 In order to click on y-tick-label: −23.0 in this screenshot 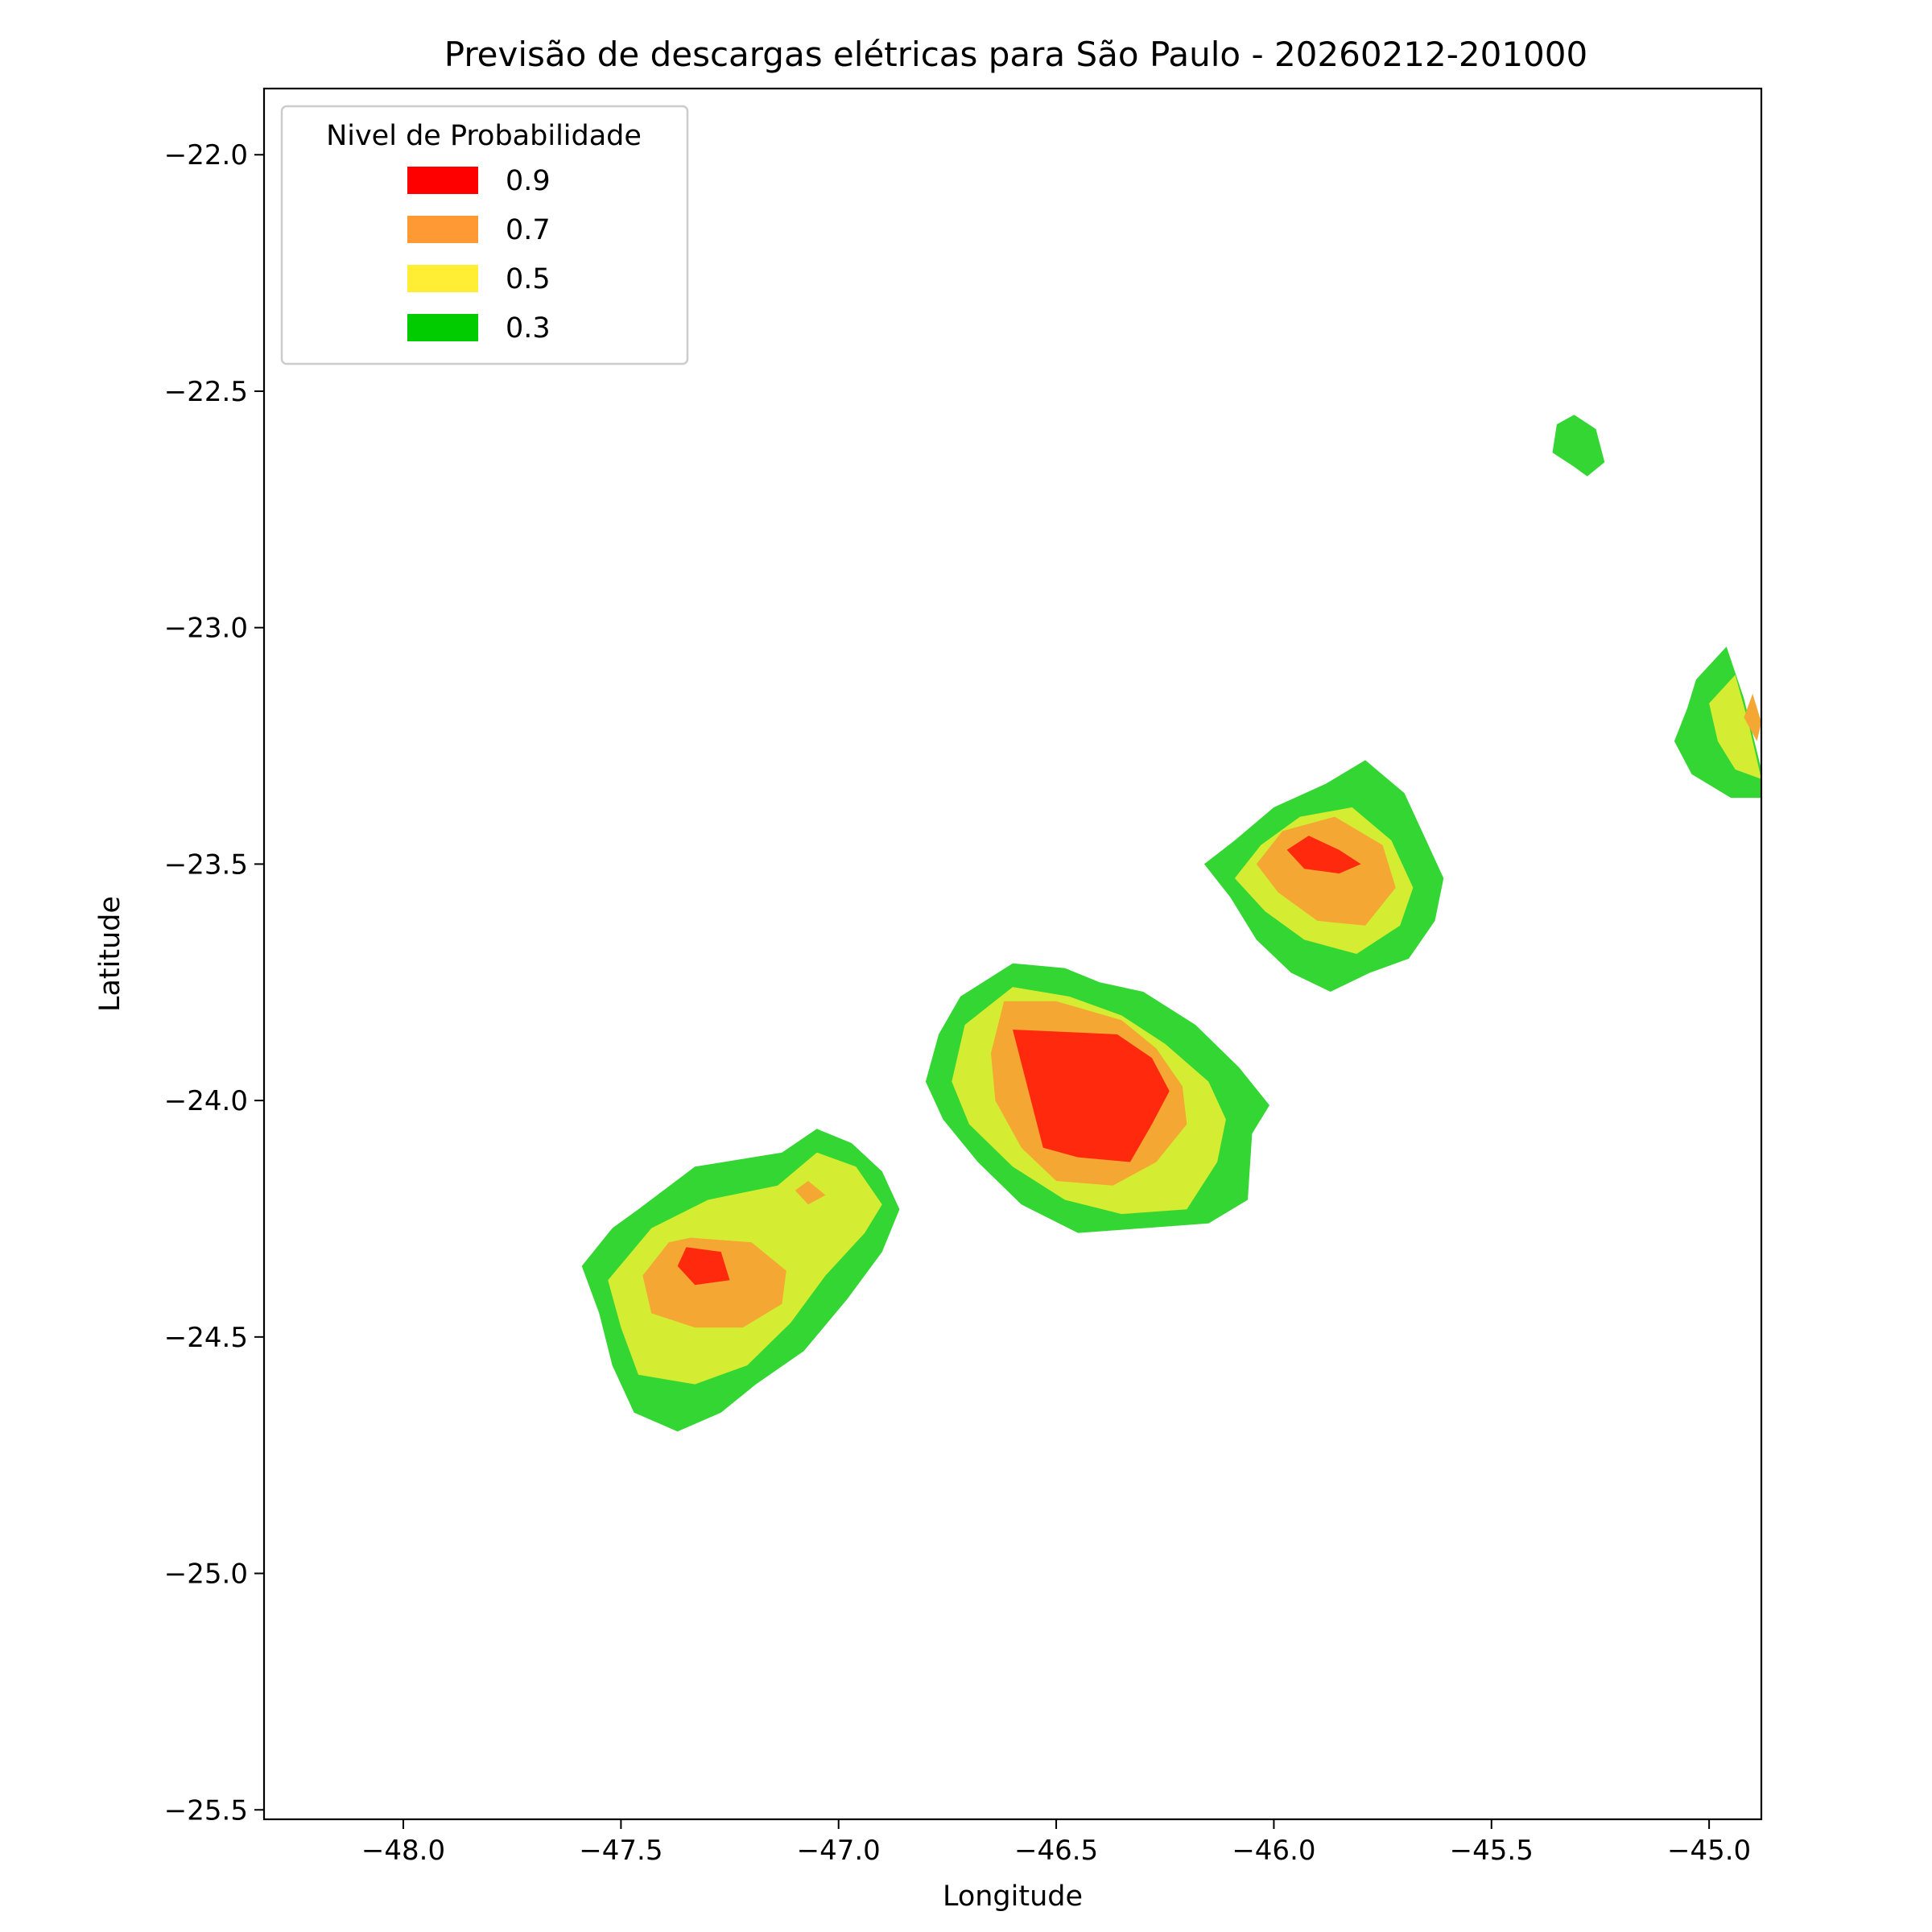, I will do `click(206, 629)`.